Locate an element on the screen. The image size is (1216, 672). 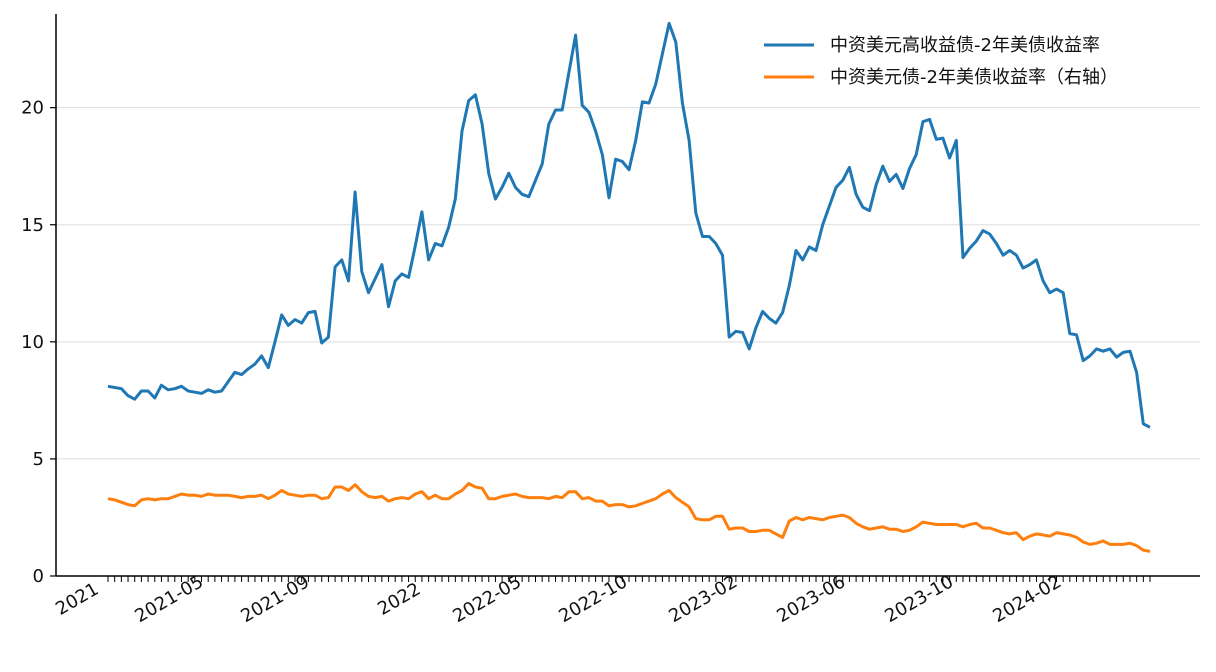
x-tick-label-2022: 2022 is located at coordinates (399, 599).